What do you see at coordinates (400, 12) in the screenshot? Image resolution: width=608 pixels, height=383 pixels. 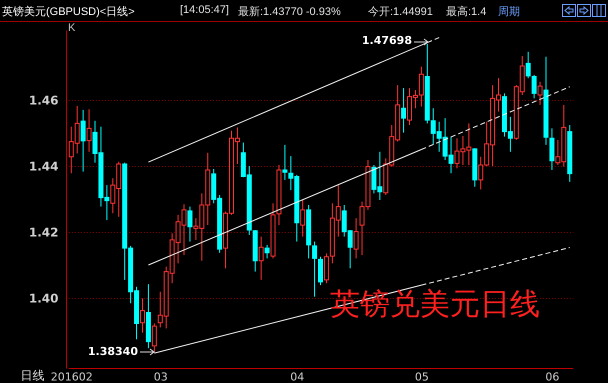 I see `text: 今开:1.44991` at bounding box center [400, 12].